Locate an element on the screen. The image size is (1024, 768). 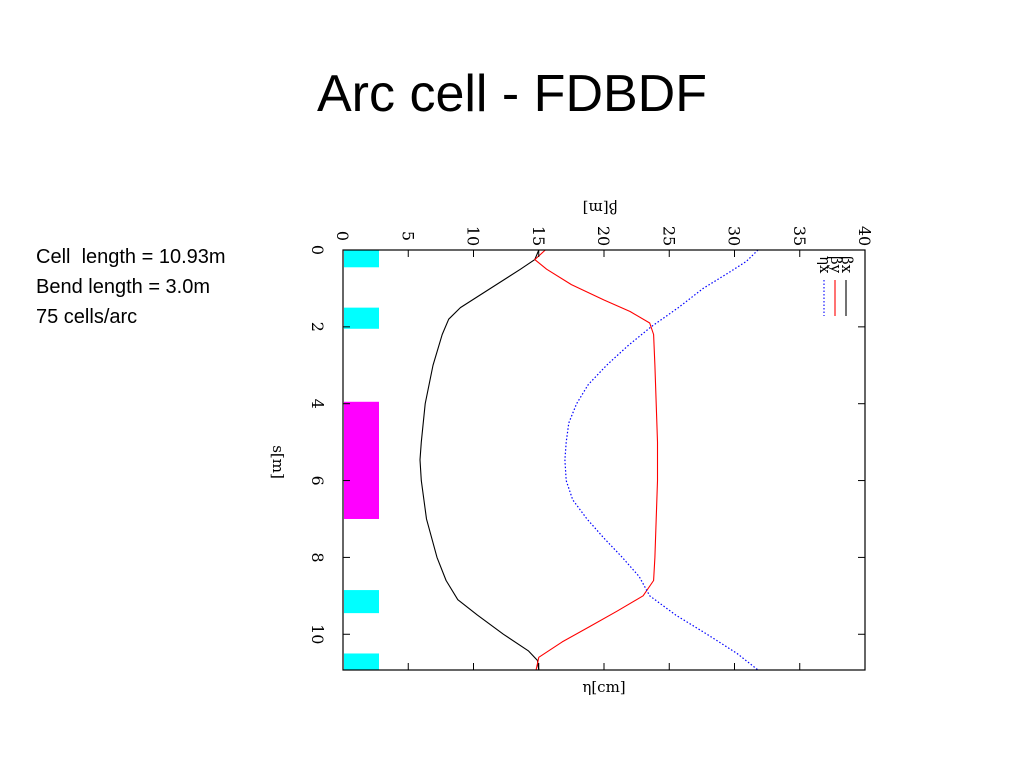
s-tick-label: 8 is located at coordinates (317, 557).